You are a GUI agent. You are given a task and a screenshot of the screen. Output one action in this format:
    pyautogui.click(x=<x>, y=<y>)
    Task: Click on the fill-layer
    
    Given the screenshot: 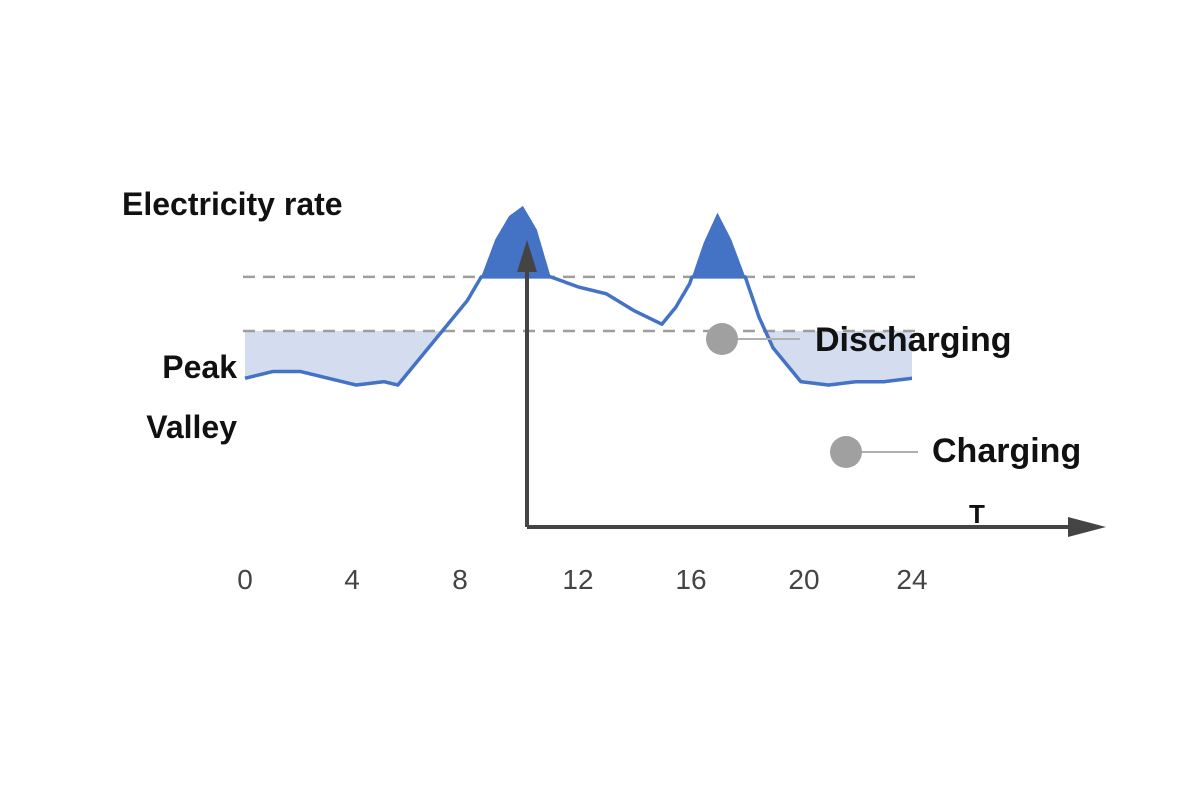 What is the action you would take?
    pyautogui.click(x=578, y=295)
    